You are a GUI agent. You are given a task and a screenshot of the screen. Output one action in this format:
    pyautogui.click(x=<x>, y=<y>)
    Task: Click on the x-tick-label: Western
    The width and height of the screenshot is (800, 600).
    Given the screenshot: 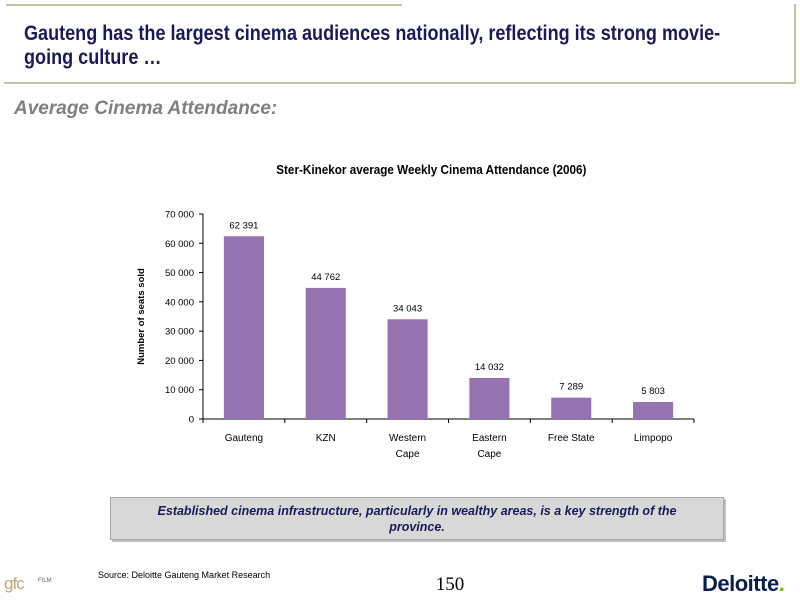 What is the action you would take?
    pyautogui.click(x=407, y=438)
    